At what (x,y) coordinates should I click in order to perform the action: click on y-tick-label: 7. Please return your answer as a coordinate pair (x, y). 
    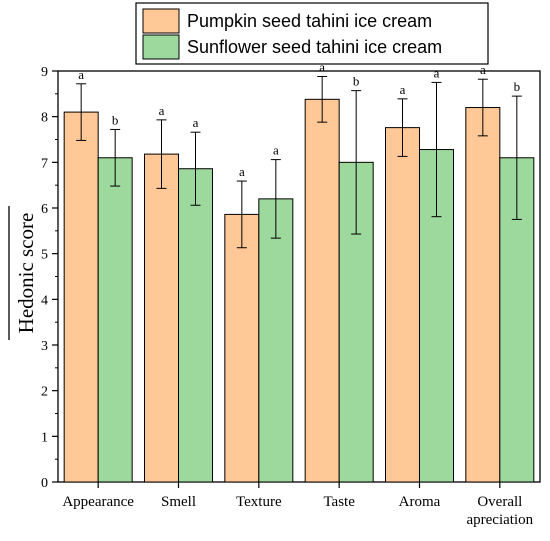
    Looking at the image, I should click on (44, 163).